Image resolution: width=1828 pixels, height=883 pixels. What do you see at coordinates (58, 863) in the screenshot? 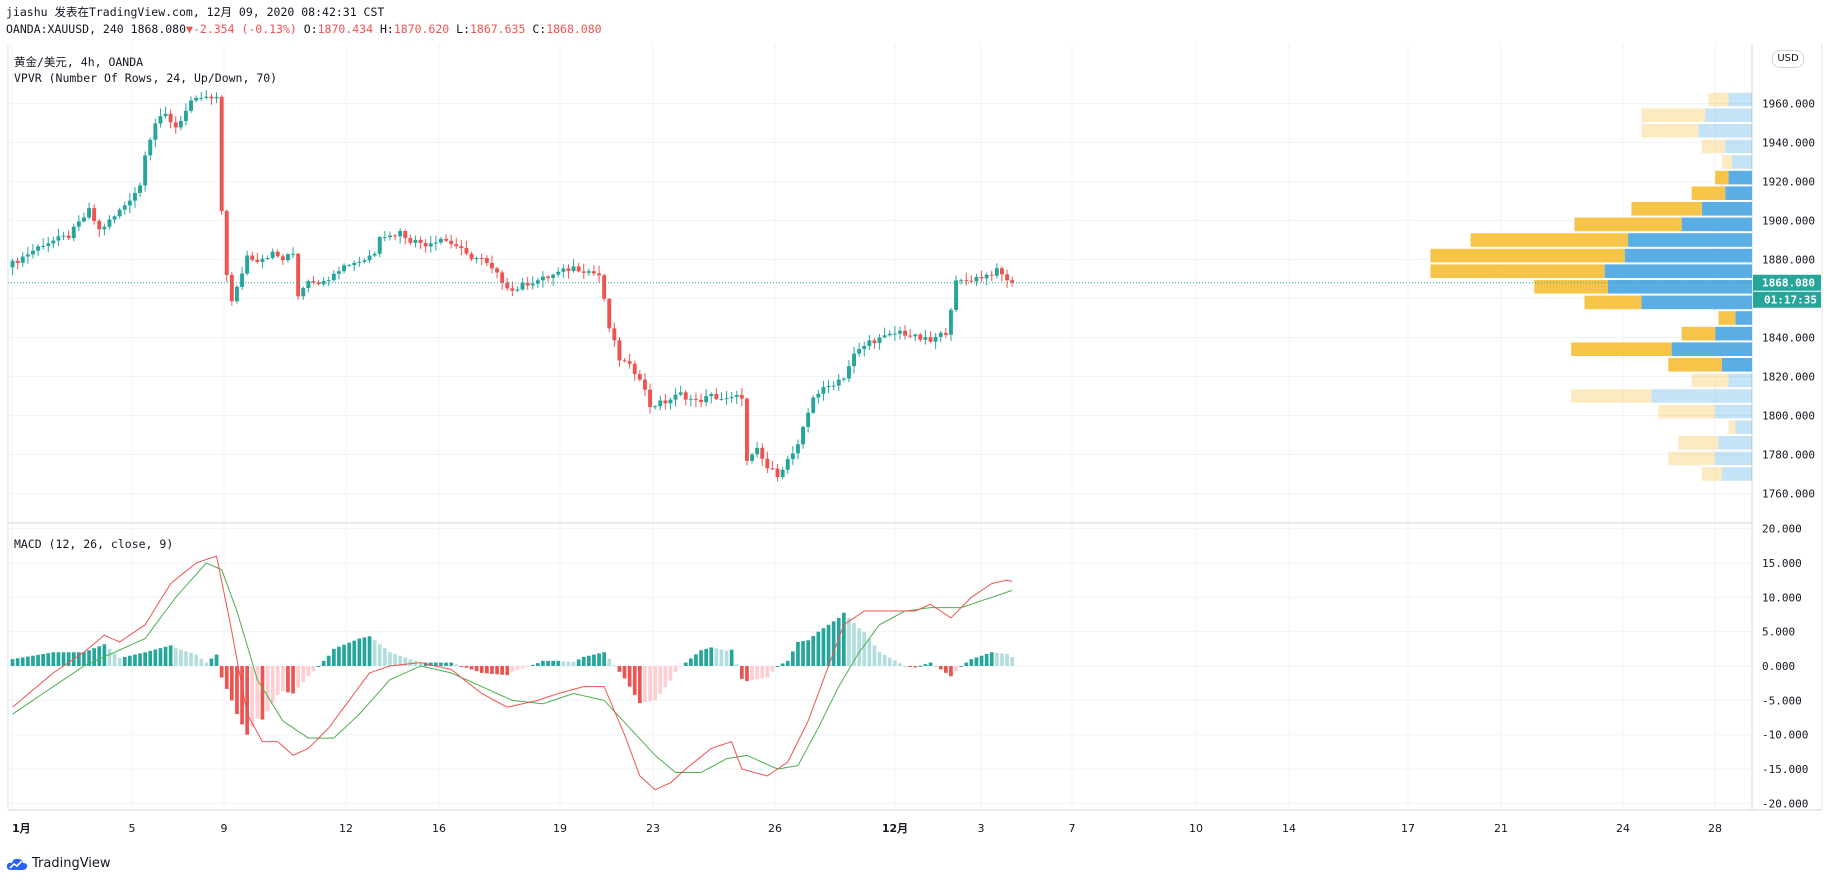
I see `brand-logo: TradingView` at bounding box center [58, 863].